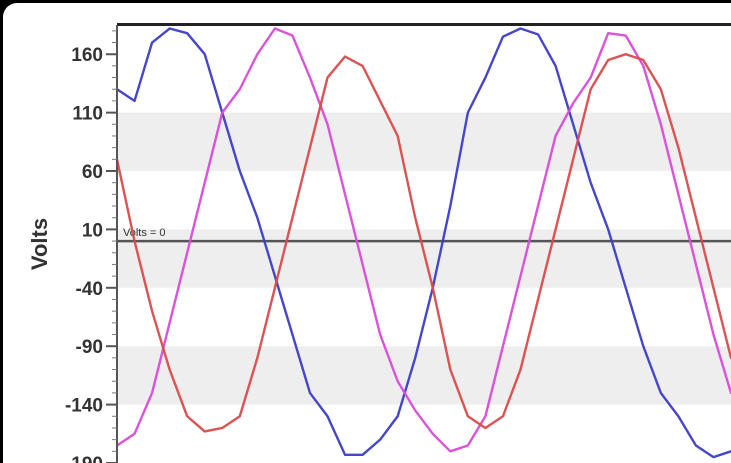  Describe the element at coordinates (87, 114) in the screenshot. I see `y-tick-label: 110` at that location.